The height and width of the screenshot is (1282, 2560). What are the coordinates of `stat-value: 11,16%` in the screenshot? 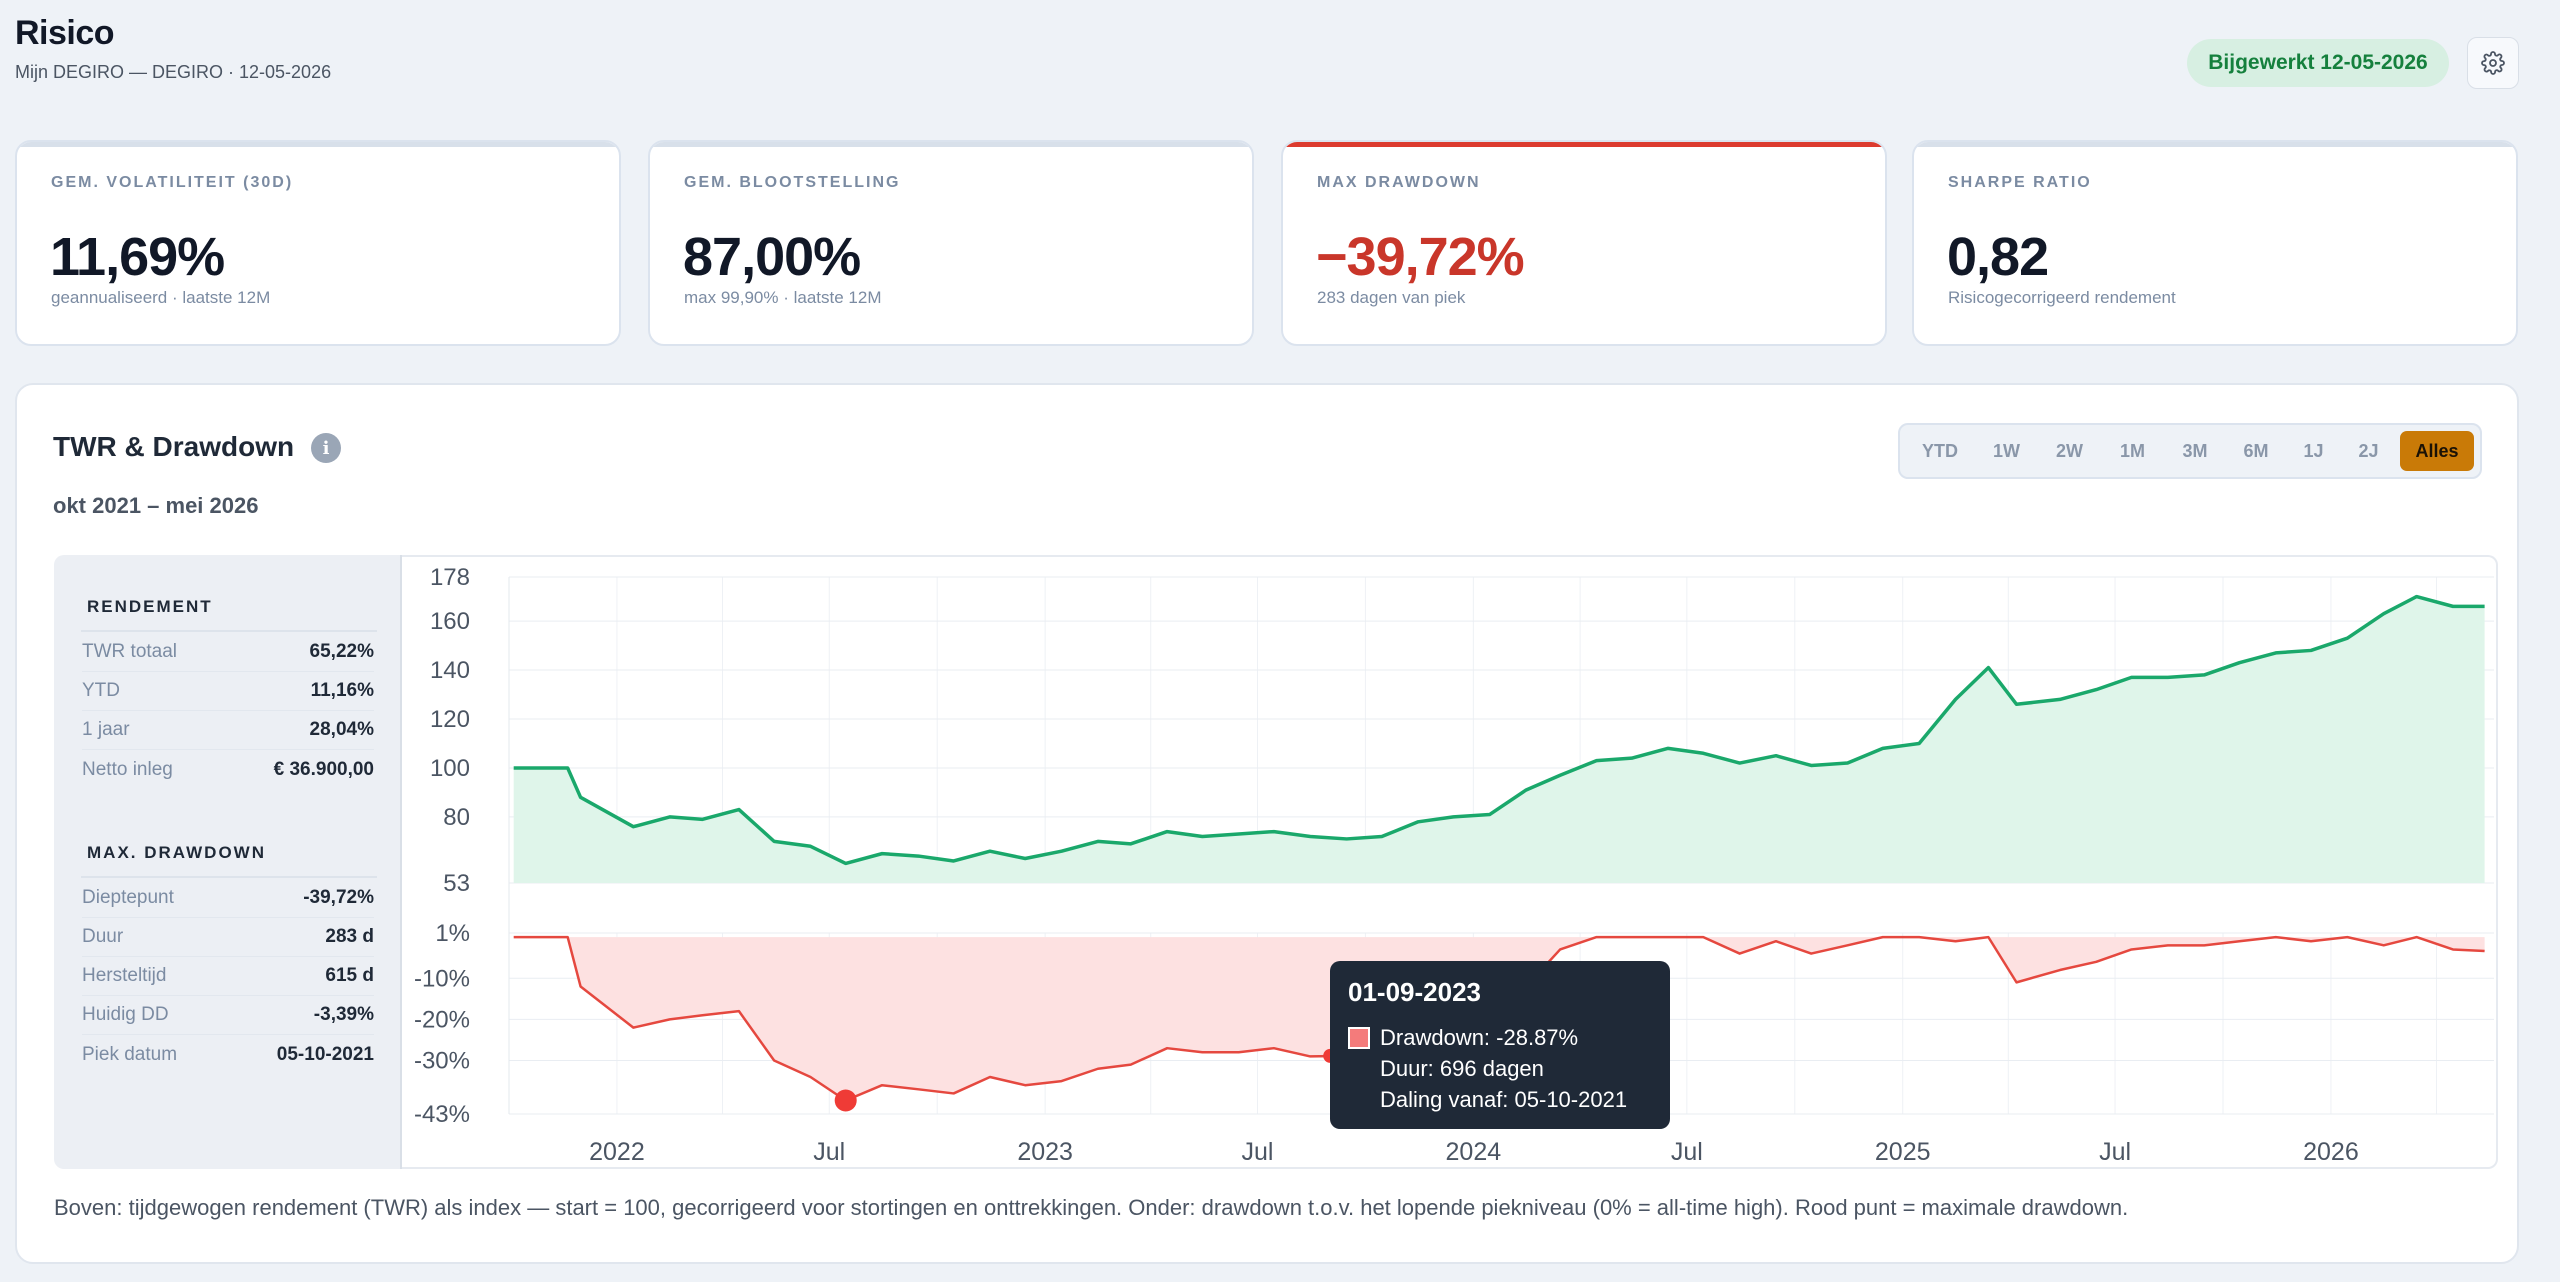 It's located at (342, 690).